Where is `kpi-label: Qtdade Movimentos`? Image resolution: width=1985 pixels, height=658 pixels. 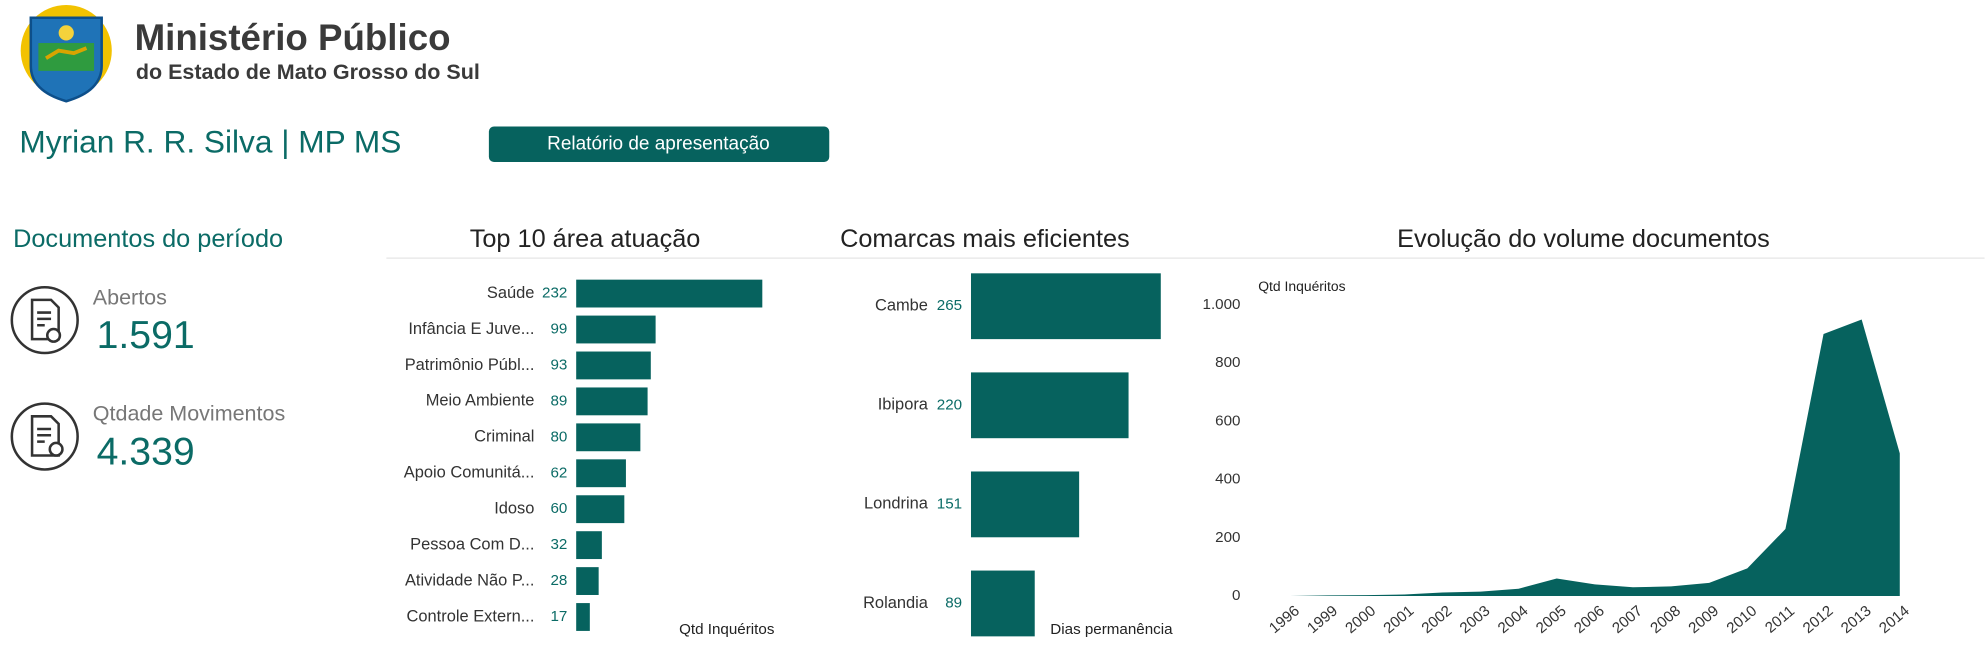 kpi-label: Qtdade Movimentos is located at coordinates (189, 414).